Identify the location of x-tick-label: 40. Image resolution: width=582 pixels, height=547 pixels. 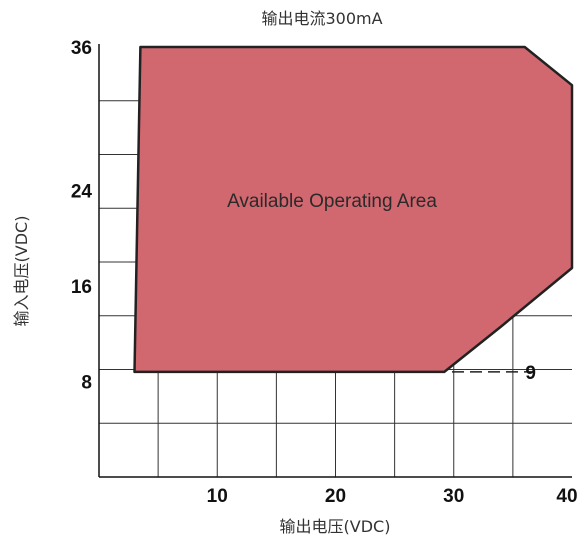
(566, 496).